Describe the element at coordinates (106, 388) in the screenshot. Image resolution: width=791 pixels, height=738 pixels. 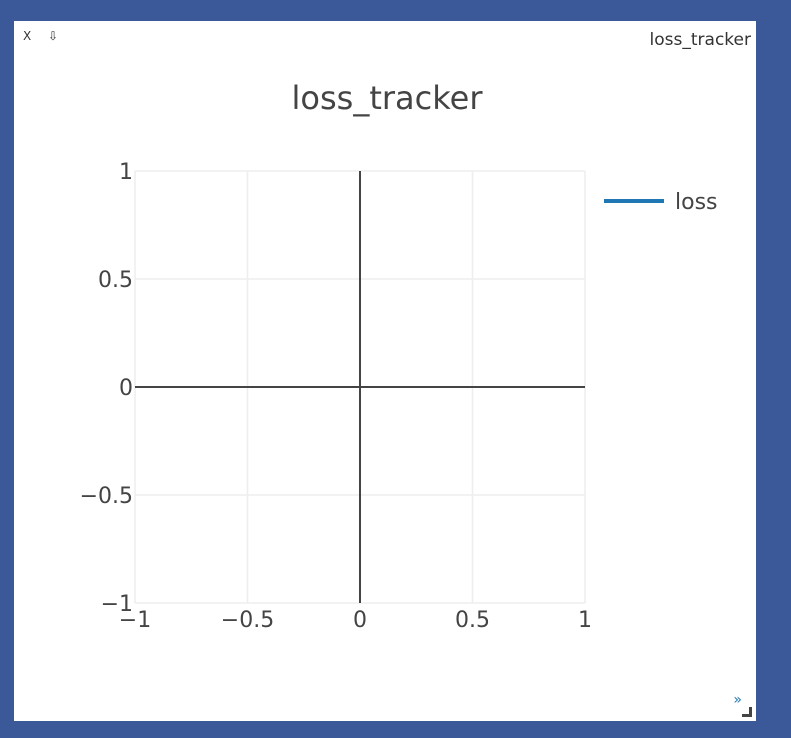
I see `y-axis-ticks: −1 −0.5 0 0.5 1` at that location.